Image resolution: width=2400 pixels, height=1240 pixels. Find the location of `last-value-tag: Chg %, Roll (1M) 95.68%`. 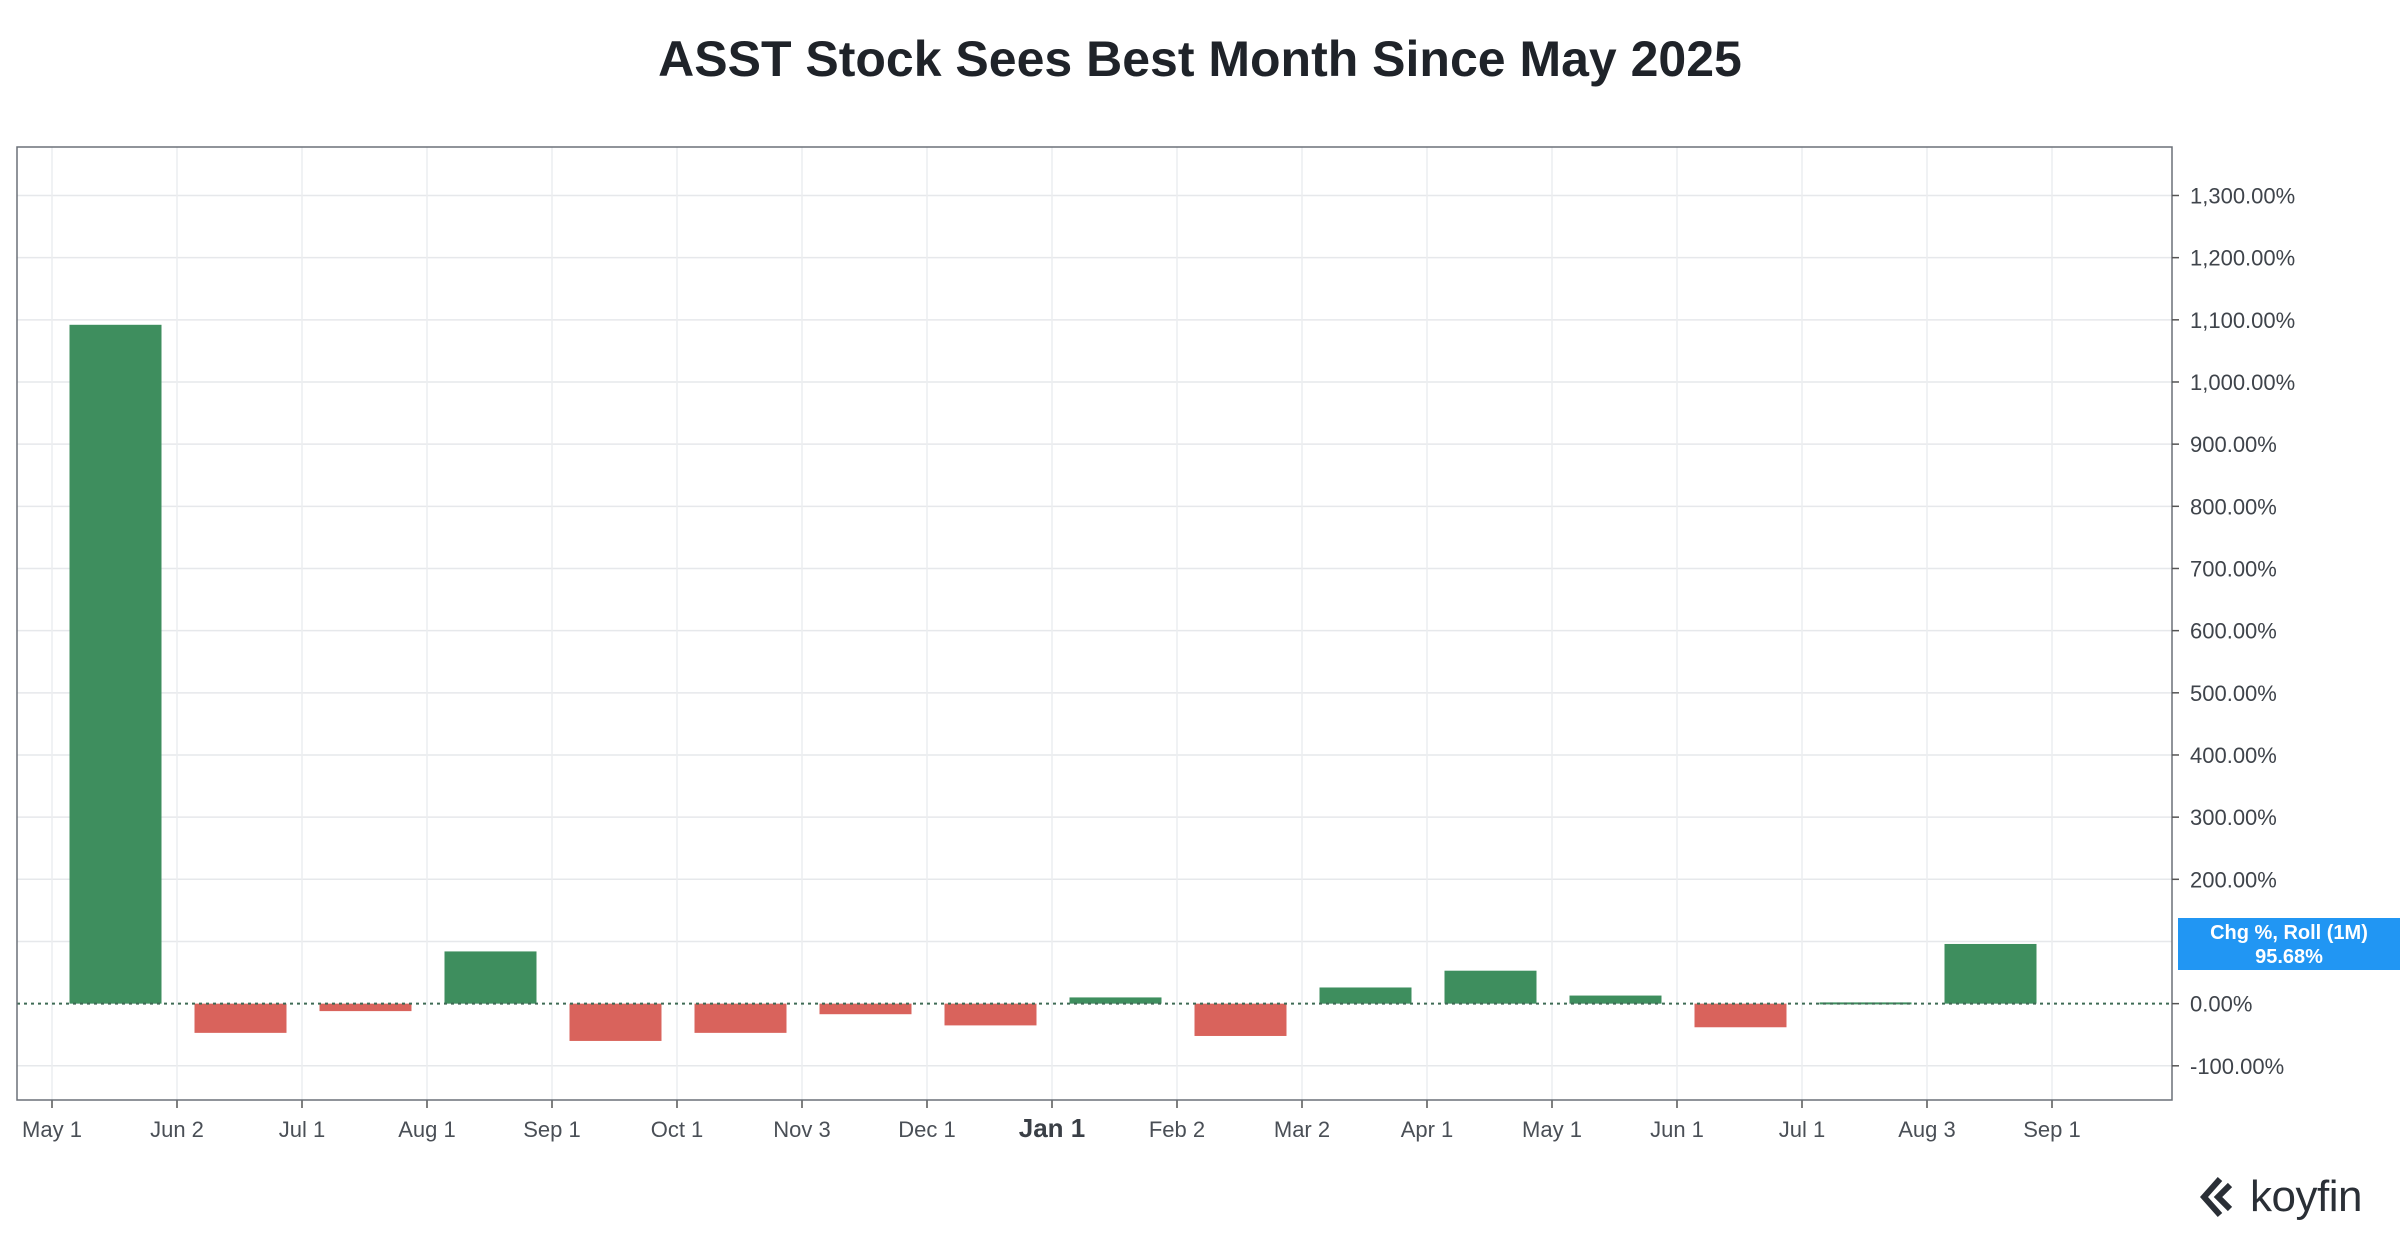

last-value-tag: Chg %, Roll (1M) 95.68% is located at coordinates (2289, 944).